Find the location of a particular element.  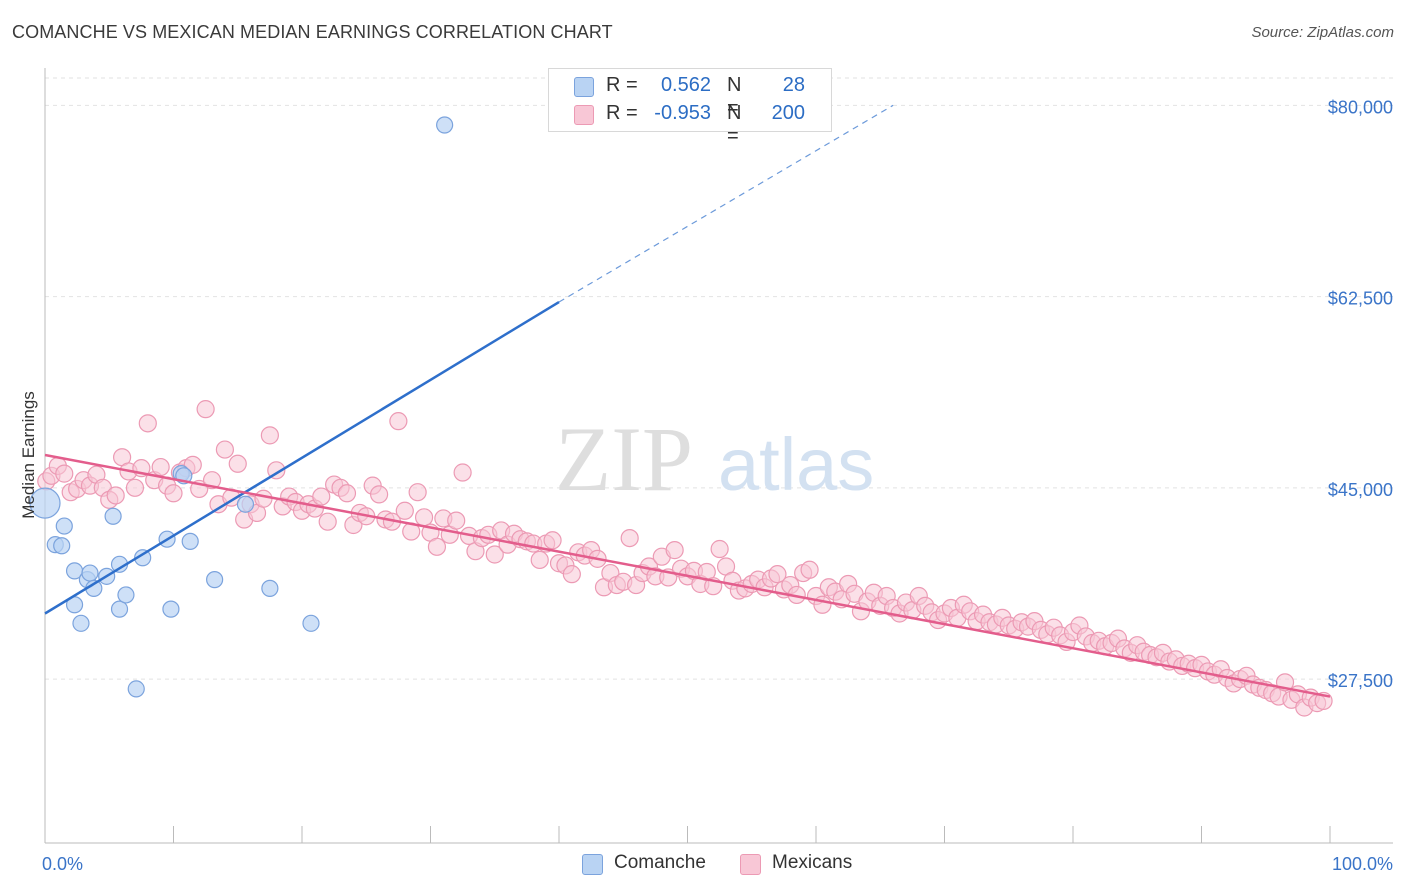

x-tick-label-max: 100.0% is located at coordinates (1362, 864).